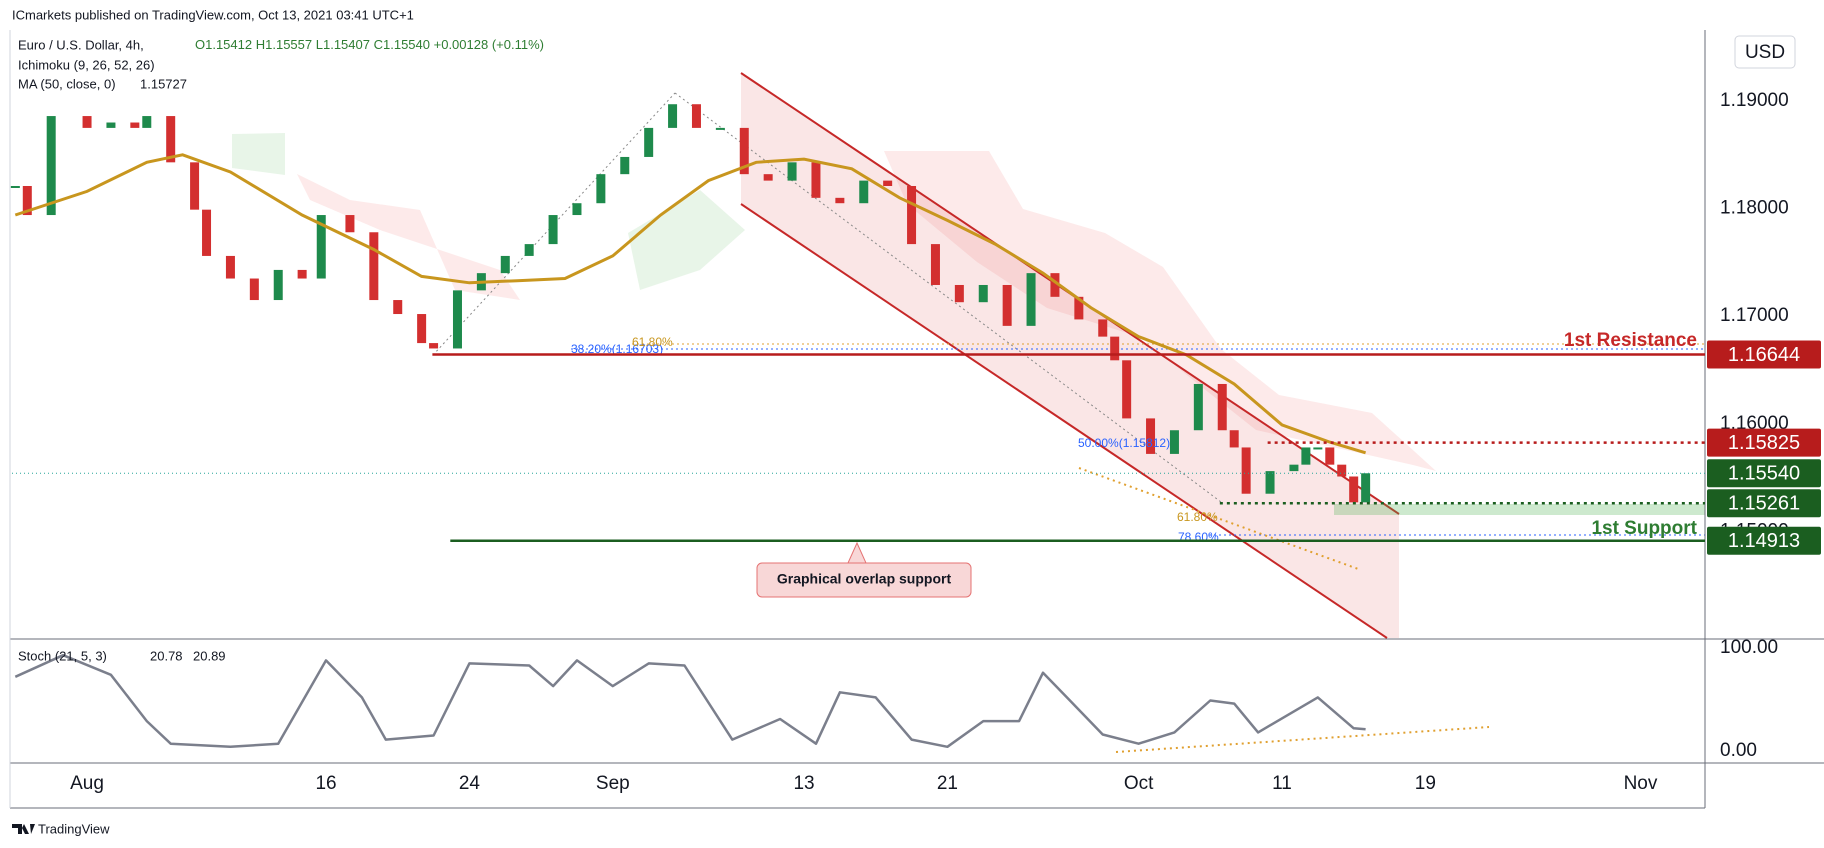 The height and width of the screenshot is (848, 1824). I want to click on ohlc-open: O1.15412, so click(223, 44).